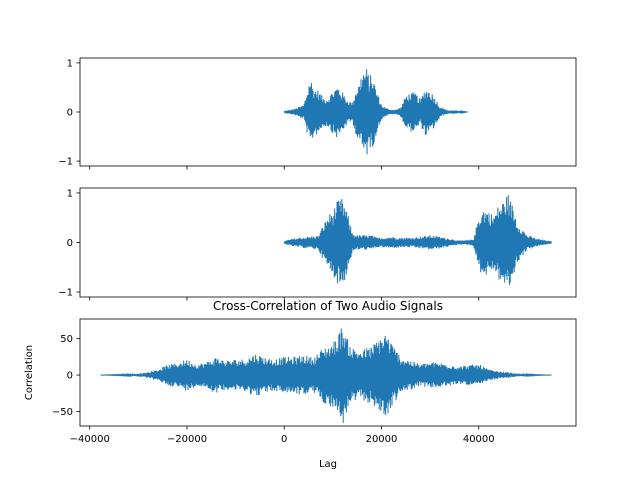  Describe the element at coordinates (66, 376) in the screenshot. I see `bottom-y-ticks: −50 0 50` at that location.